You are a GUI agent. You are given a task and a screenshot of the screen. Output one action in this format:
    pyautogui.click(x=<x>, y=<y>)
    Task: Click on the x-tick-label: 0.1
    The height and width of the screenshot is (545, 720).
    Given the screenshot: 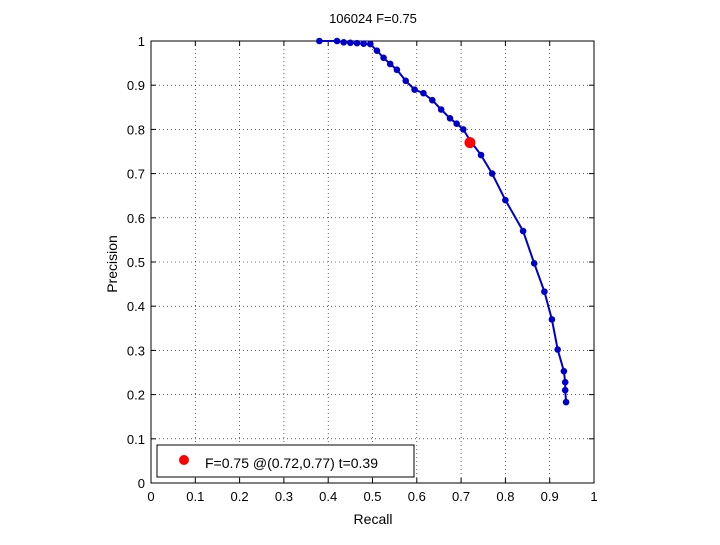 What is the action you would take?
    pyautogui.click(x=195, y=496)
    